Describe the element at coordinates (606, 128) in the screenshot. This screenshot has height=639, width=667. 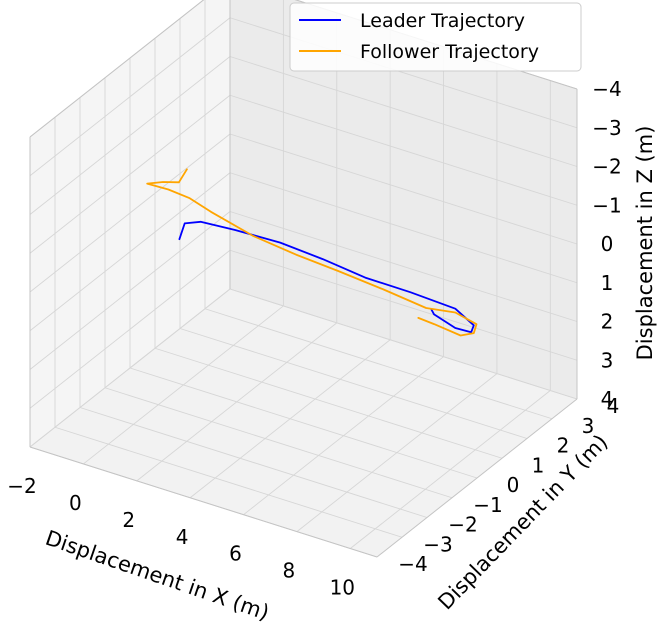
I see `z-tick-label: −3` at that location.